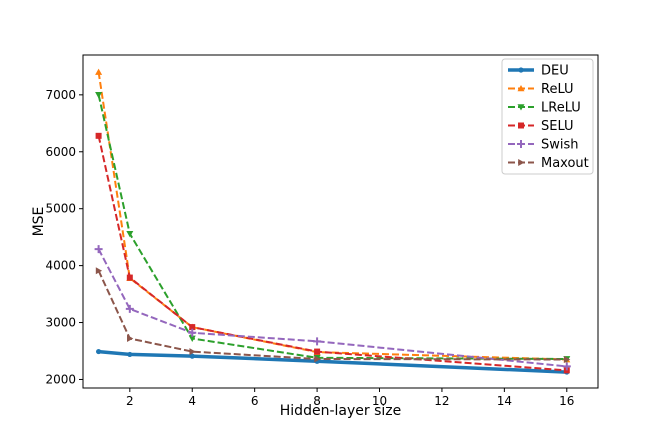 The image size is (664, 443). What do you see at coordinates (557, 126) in the screenshot?
I see `legend-label-selu: SELU` at bounding box center [557, 126].